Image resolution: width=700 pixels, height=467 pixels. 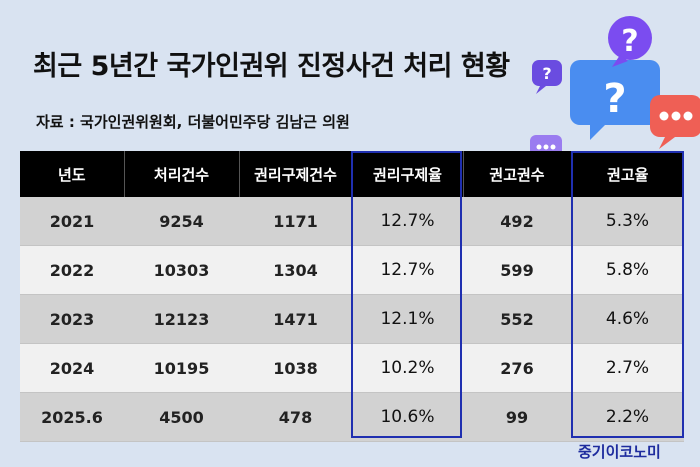 I want to click on cell-remedy-rate: 12.1%, so click(x=407, y=319).